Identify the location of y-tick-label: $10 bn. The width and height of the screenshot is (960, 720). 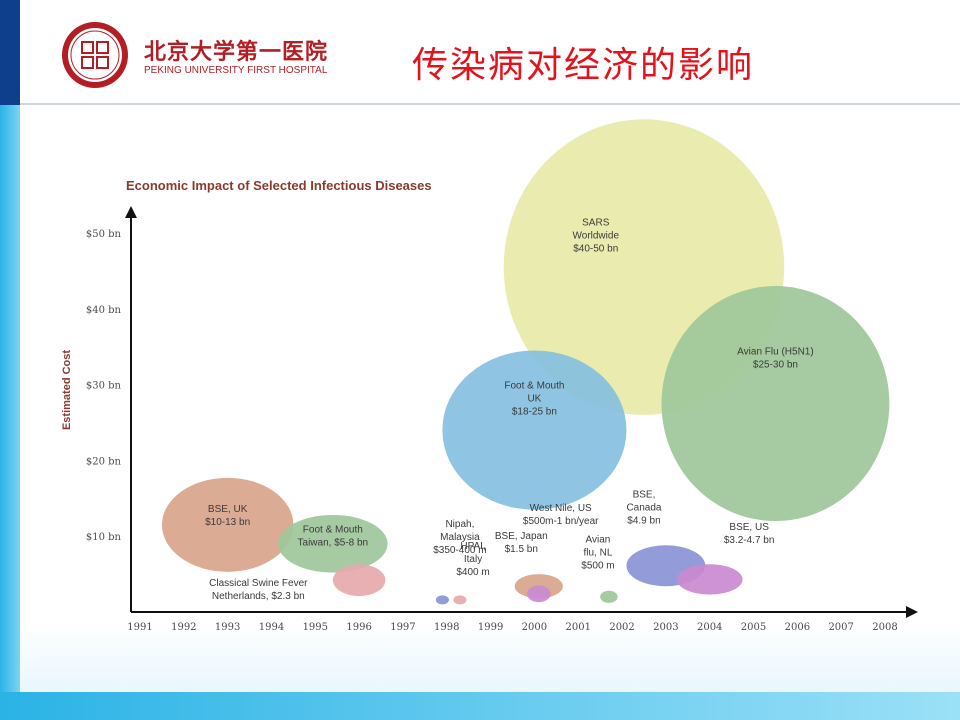
(104, 537).